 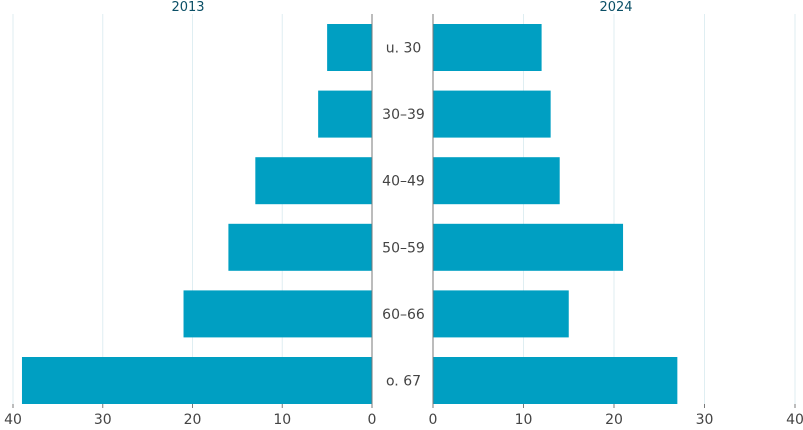 What do you see at coordinates (187, 7) in the screenshot?
I see `panel-title-left: 2013` at bounding box center [187, 7].